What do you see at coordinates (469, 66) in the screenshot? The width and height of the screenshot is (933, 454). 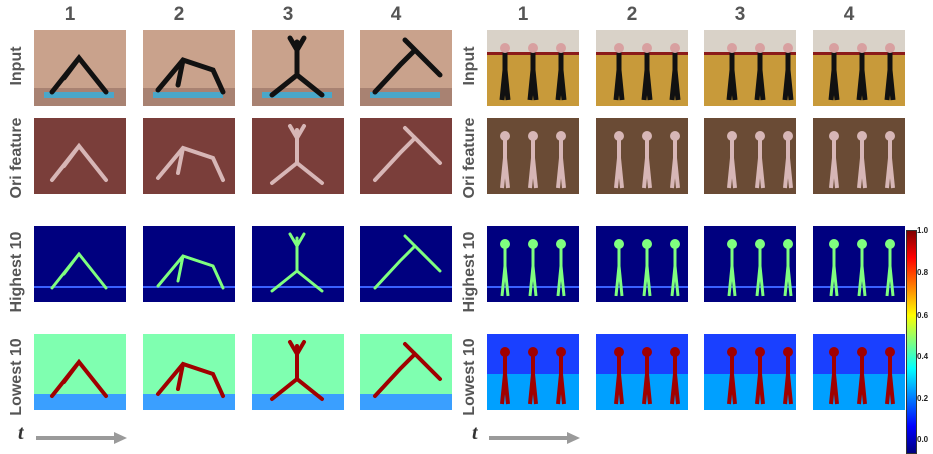 I see `row-label-input-right: Input` at bounding box center [469, 66].